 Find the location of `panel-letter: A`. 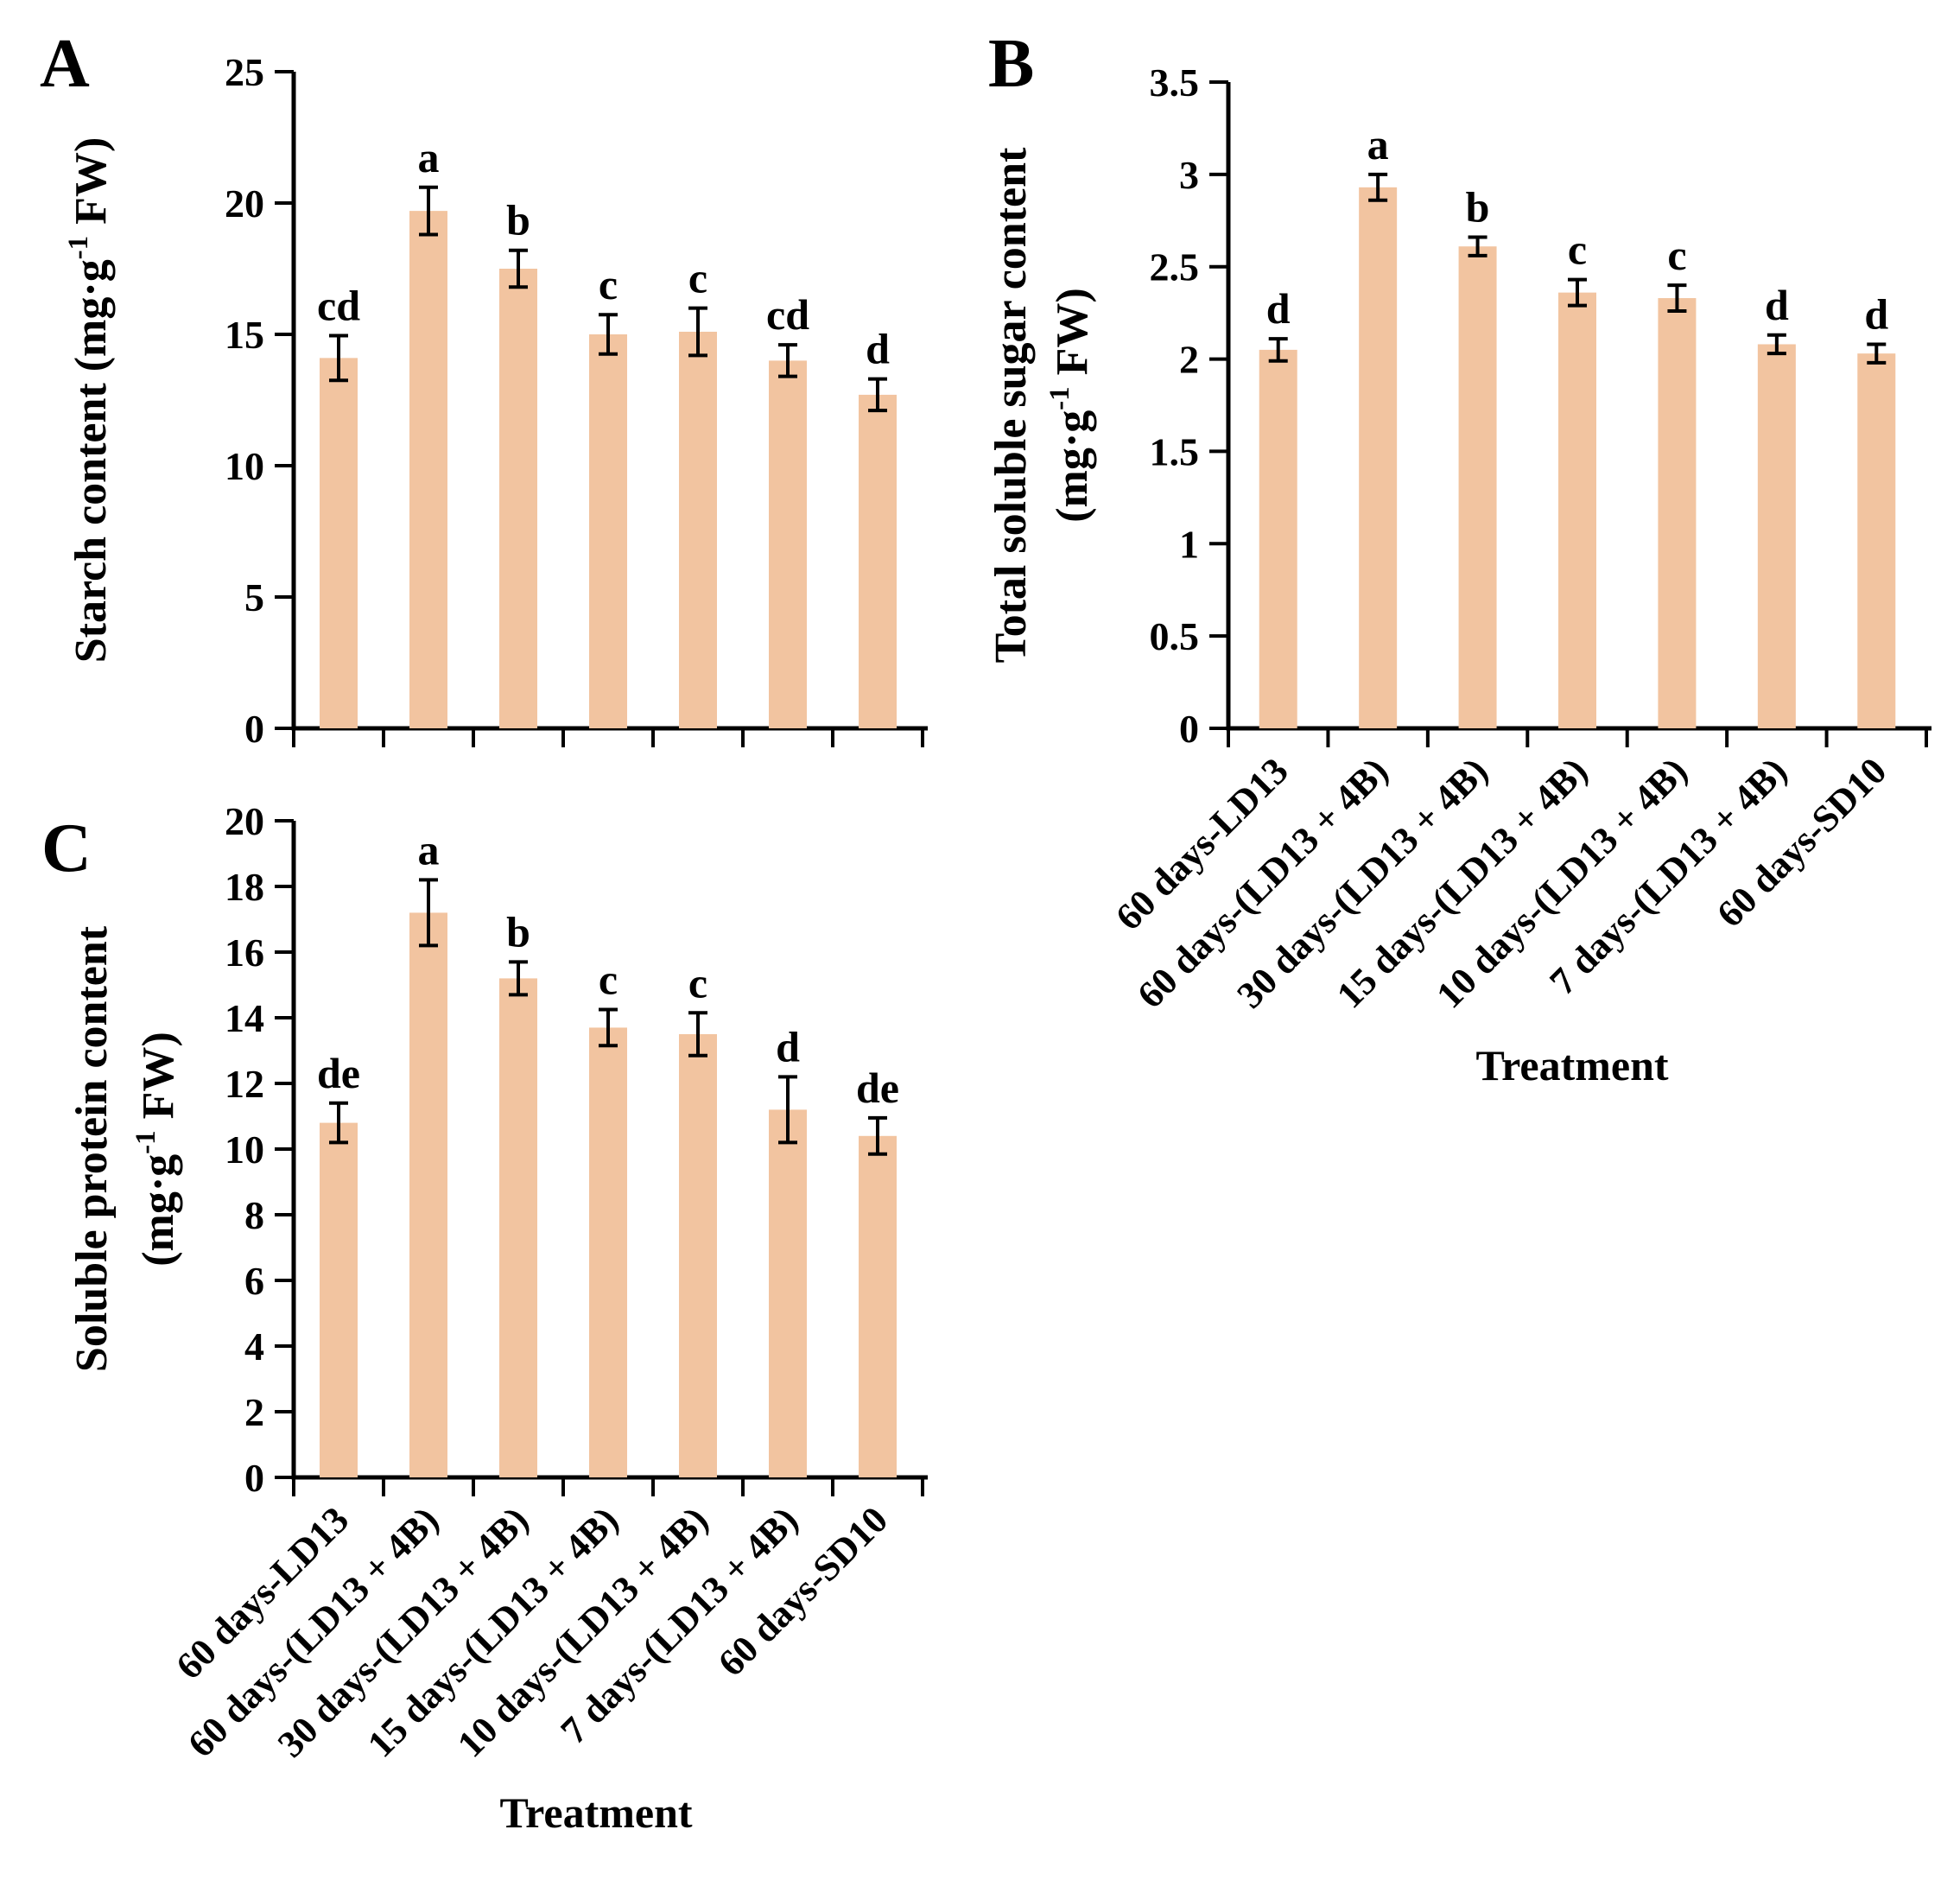

panel-letter: A is located at coordinates (65, 64).